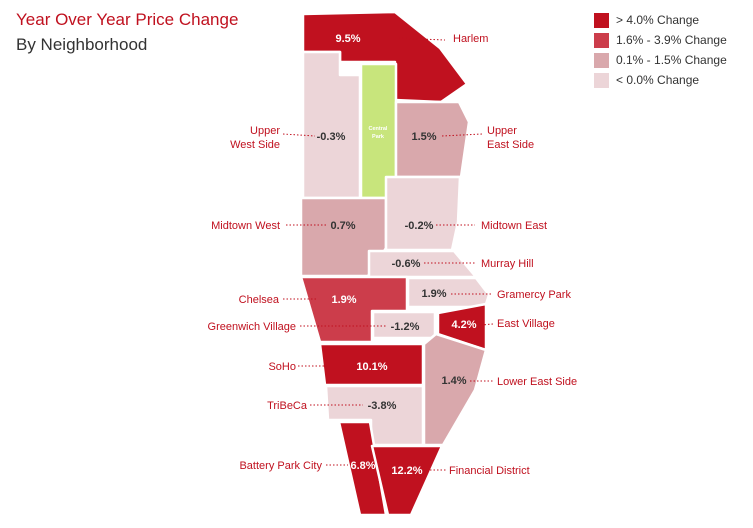  What do you see at coordinates (455, 389) in the screenshot?
I see `region-lower-east-side` at bounding box center [455, 389].